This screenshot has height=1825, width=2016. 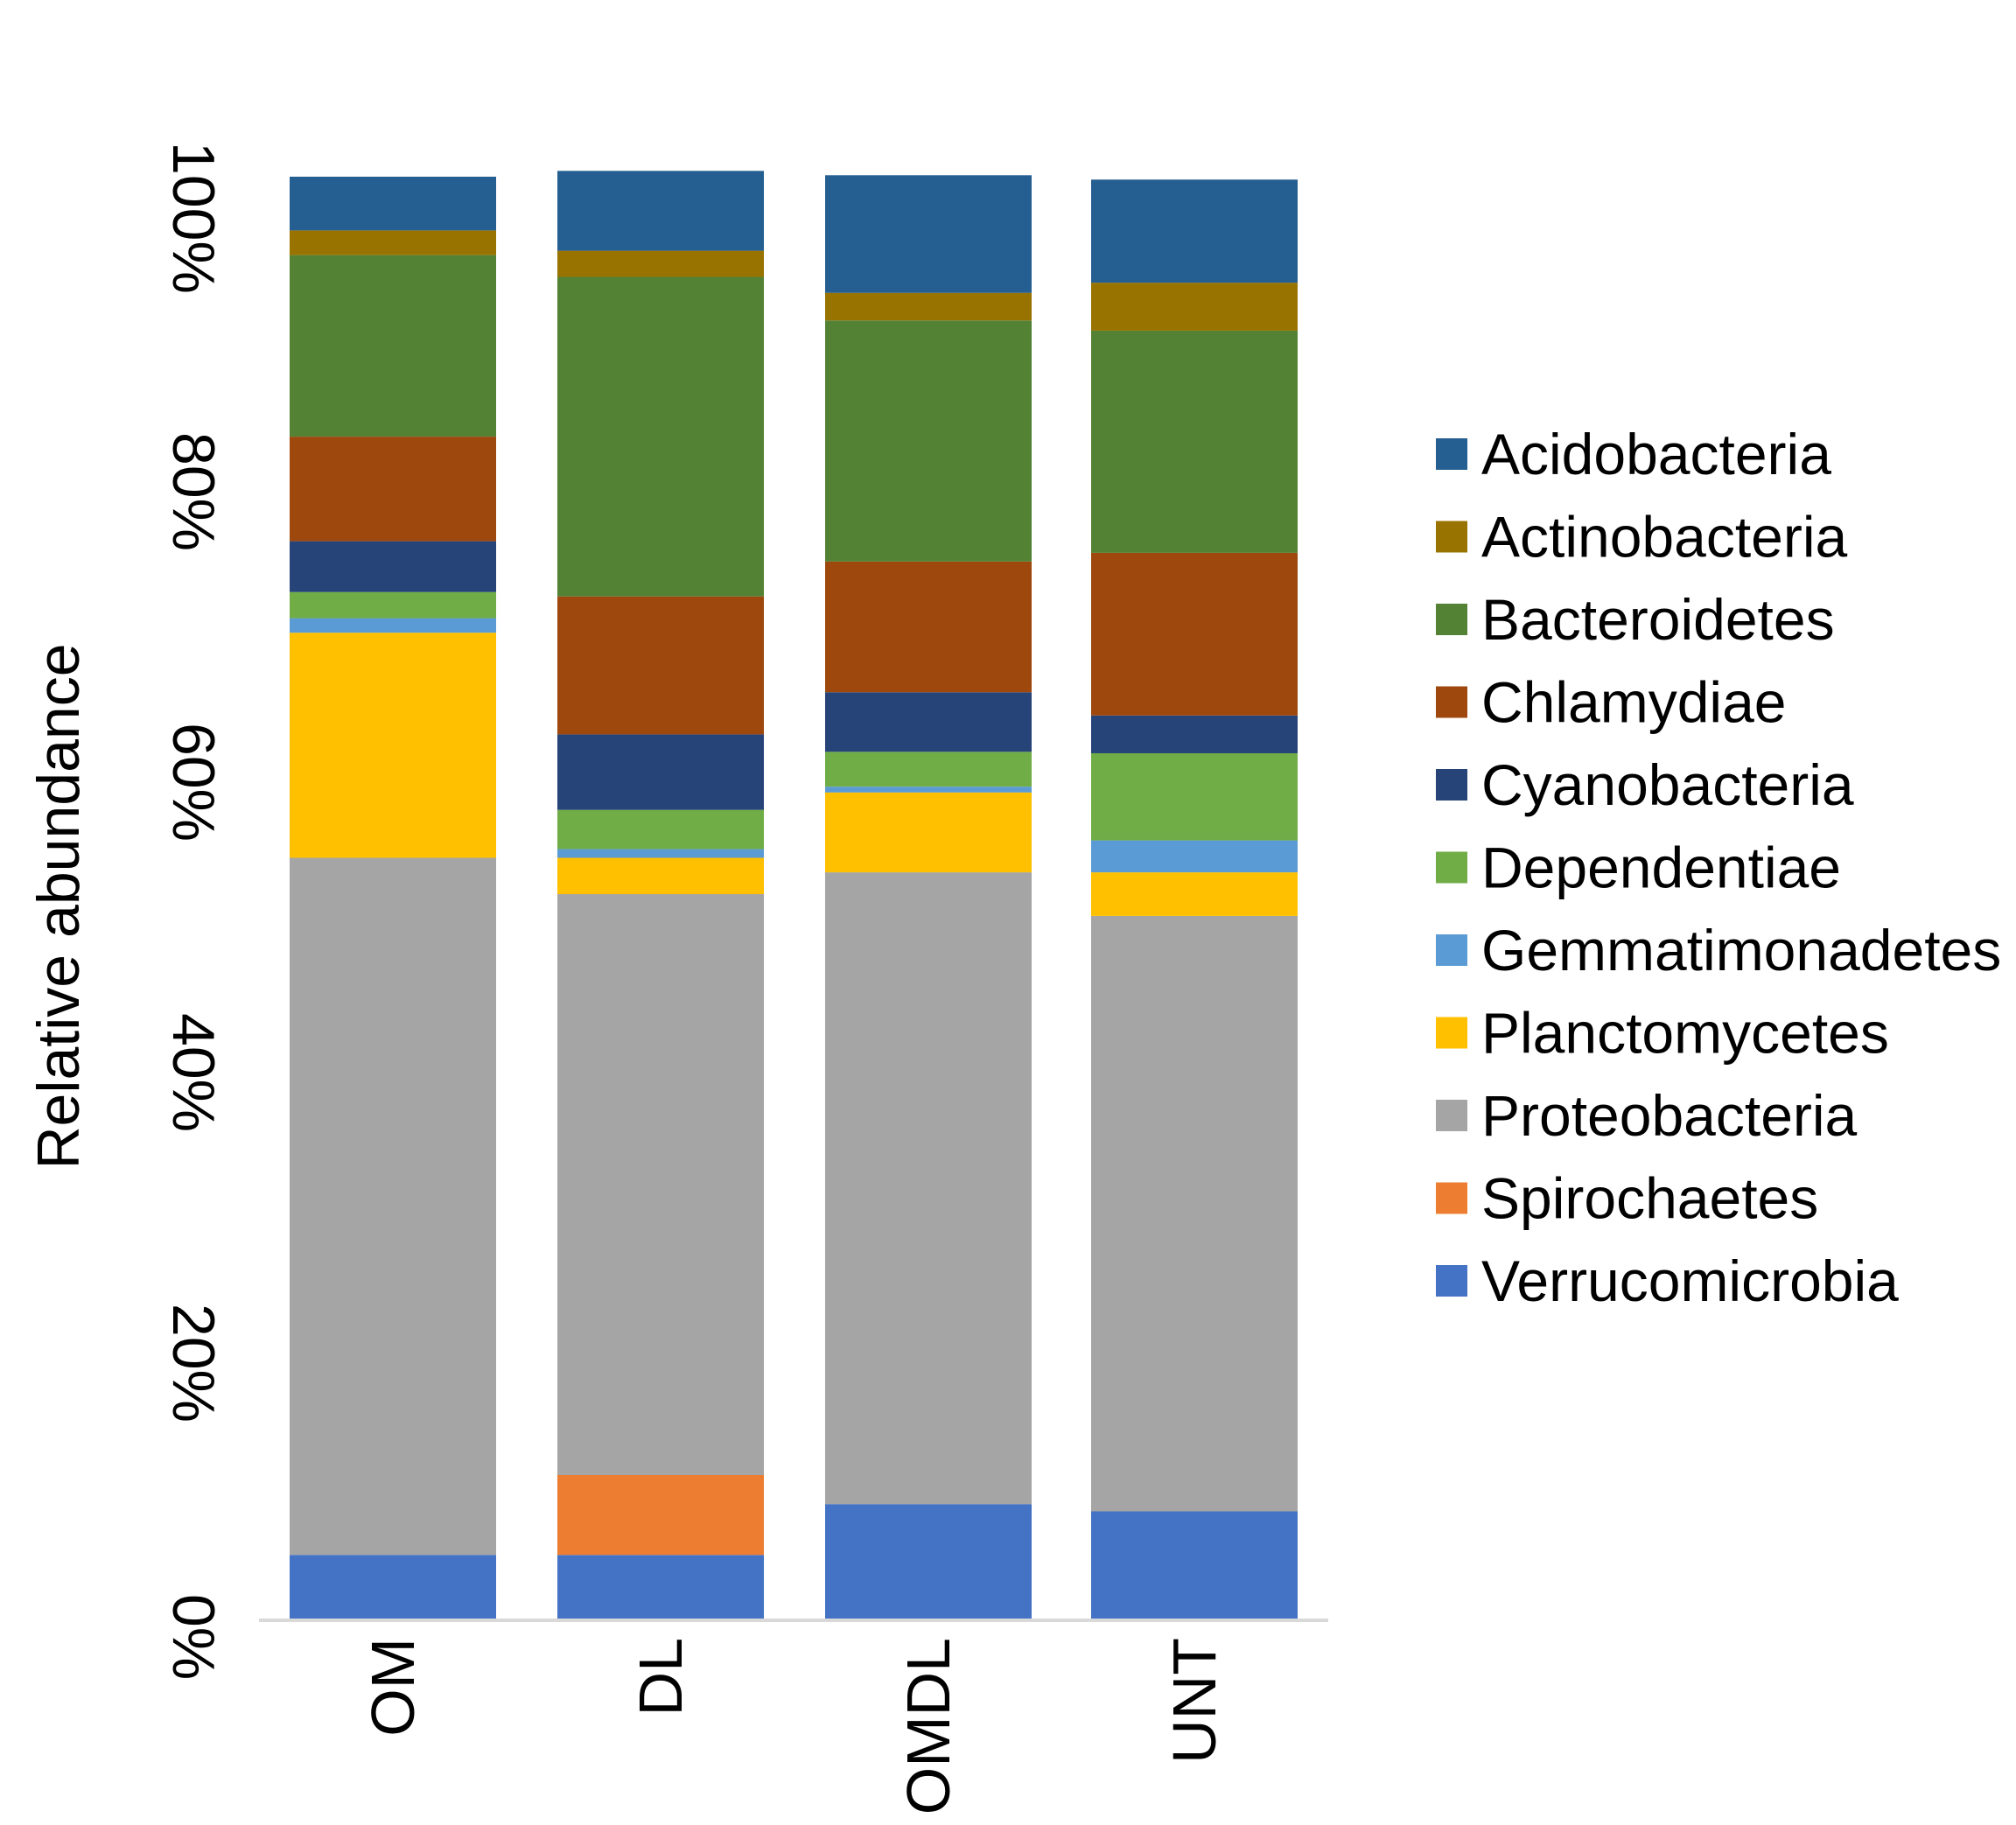 What do you see at coordinates (1194, 231) in the screenshot?
I see `bar-segment-unt-acidobacteria` at bounding box center [1194, 231].